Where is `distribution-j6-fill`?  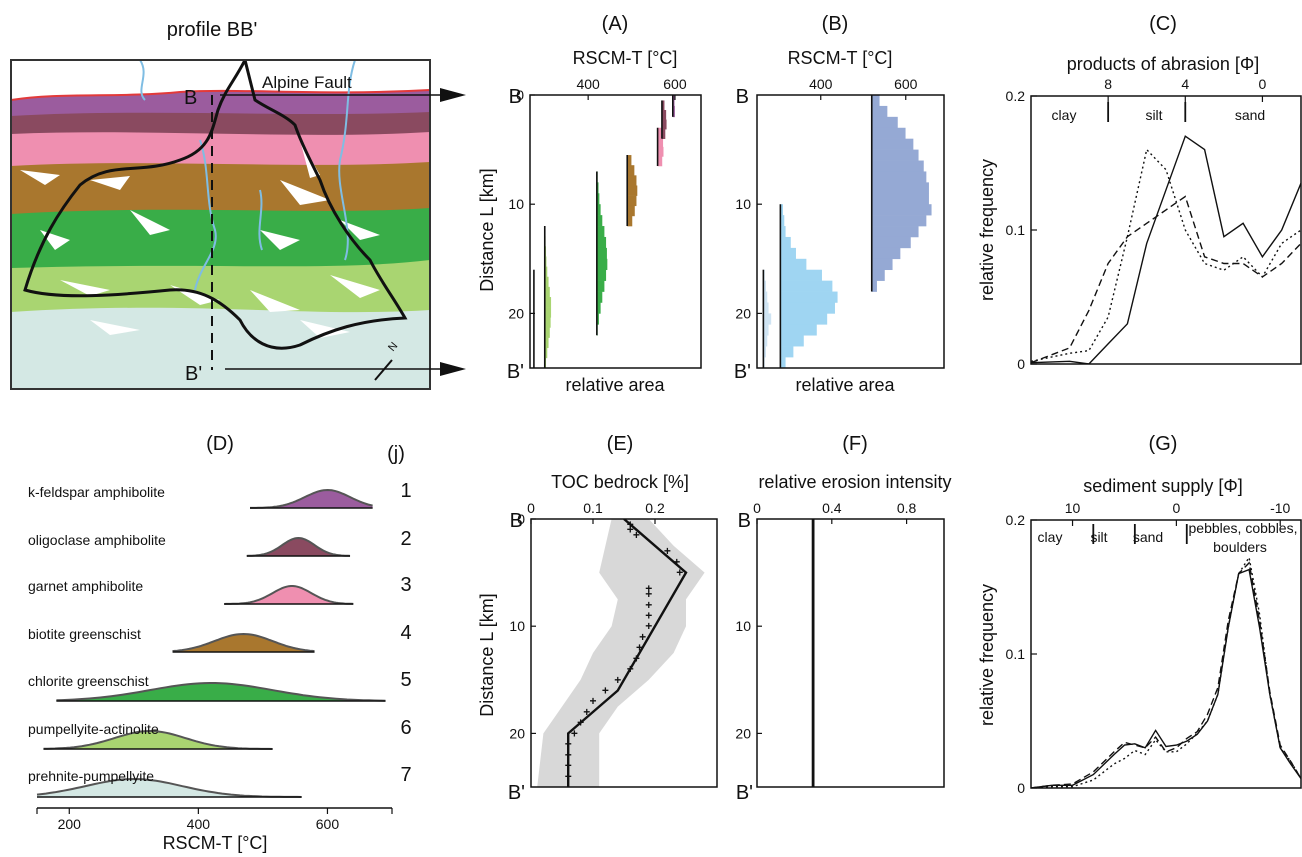
distribution-j6-fill is located at coordinates (158, 740).